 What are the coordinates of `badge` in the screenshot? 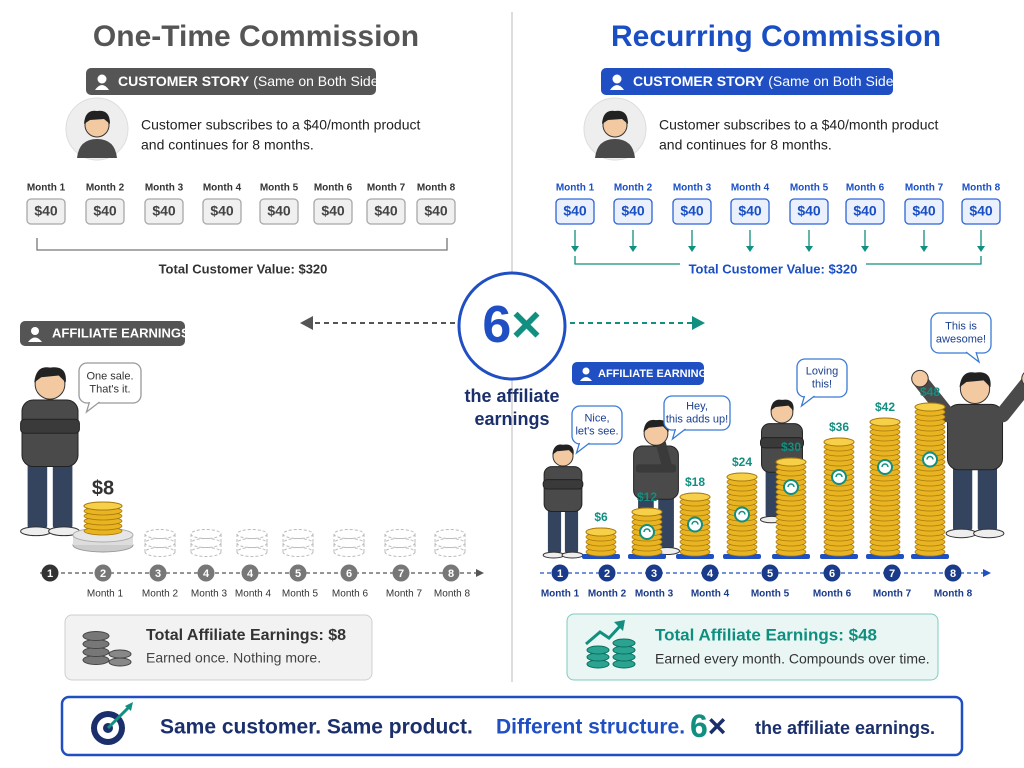 It's located at (231, 81).